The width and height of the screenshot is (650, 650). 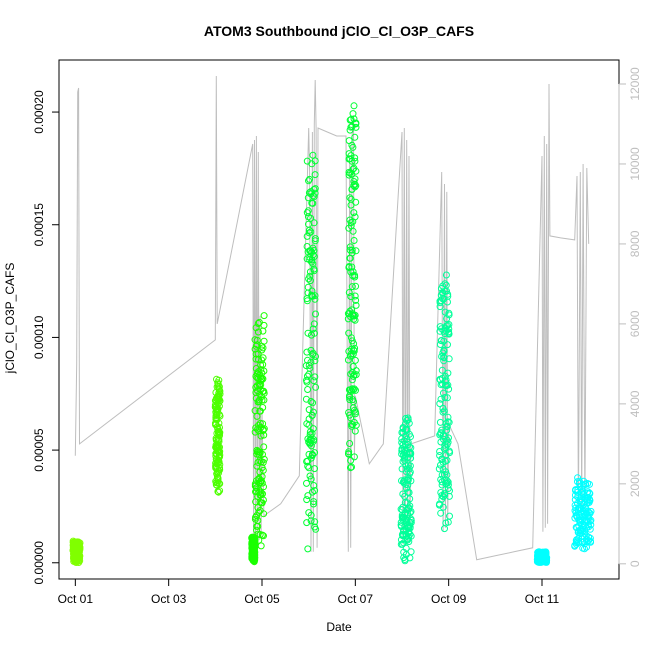 I want to click on y-axis: 0.00000 0.00005 0.00010 0.00015 0.00020, so click(x=46, y=337).